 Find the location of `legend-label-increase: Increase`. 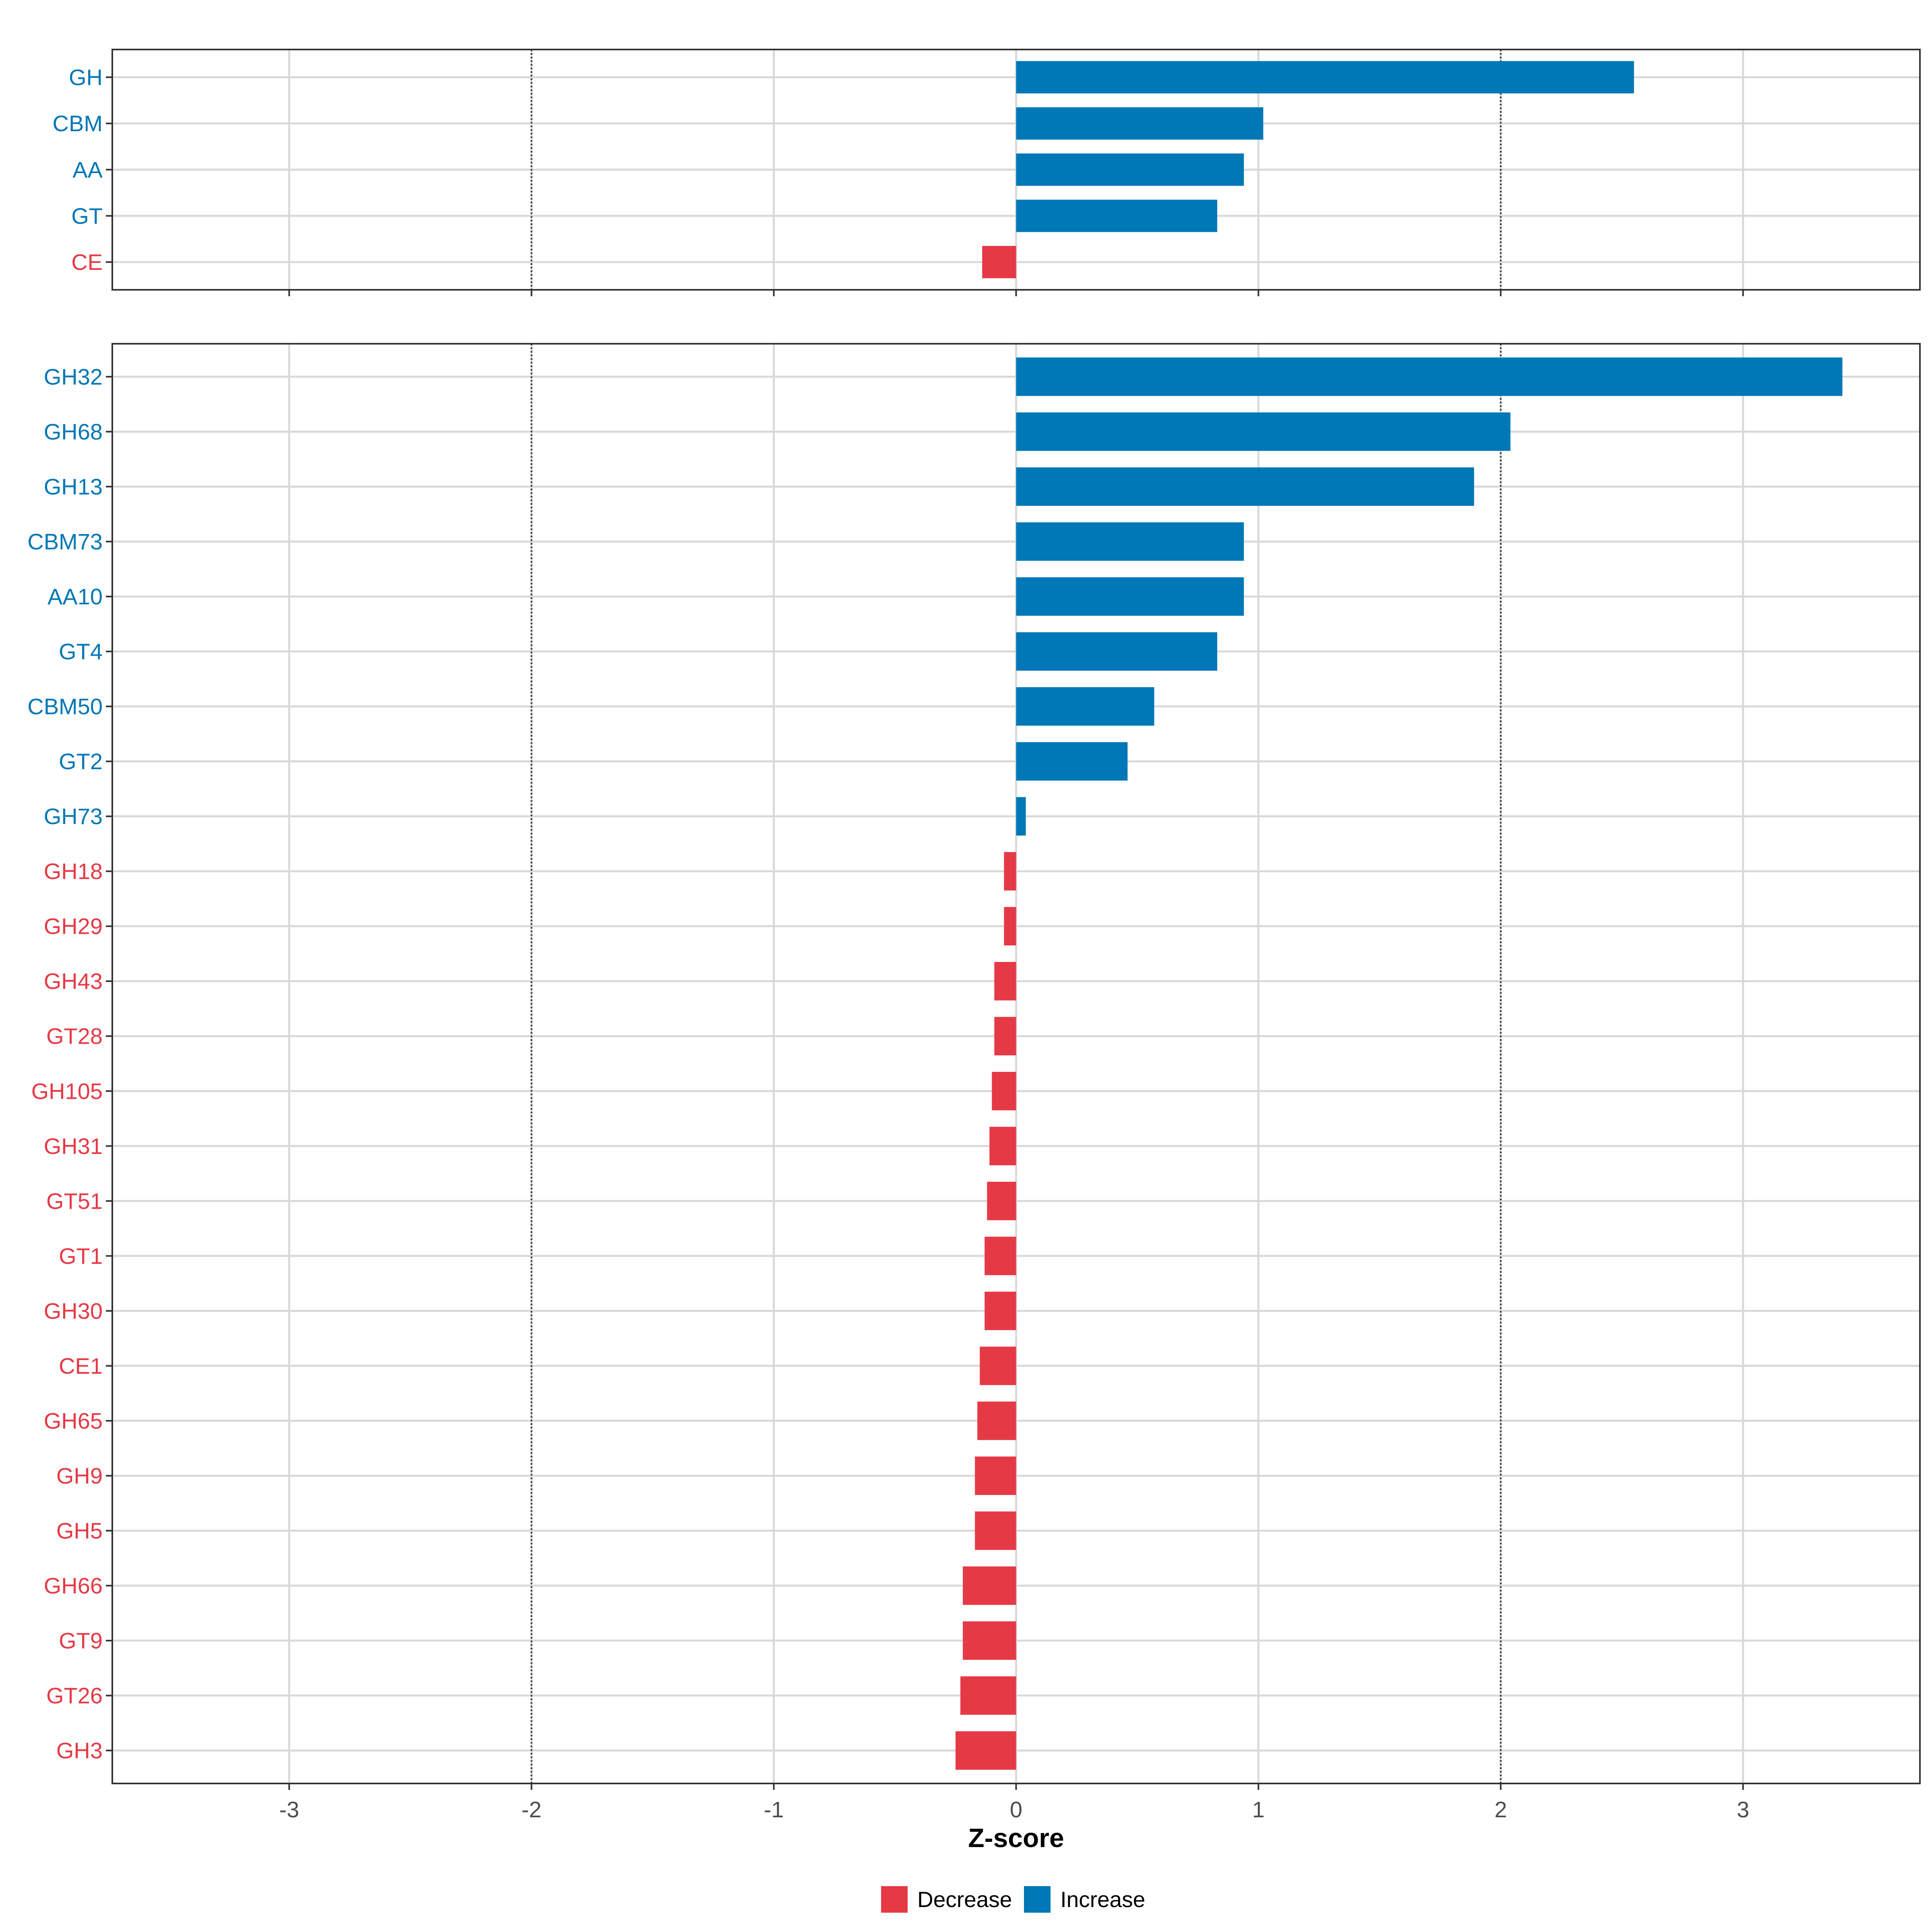

legend-label-increase: Increase is located at coordinates (1103, 1899).